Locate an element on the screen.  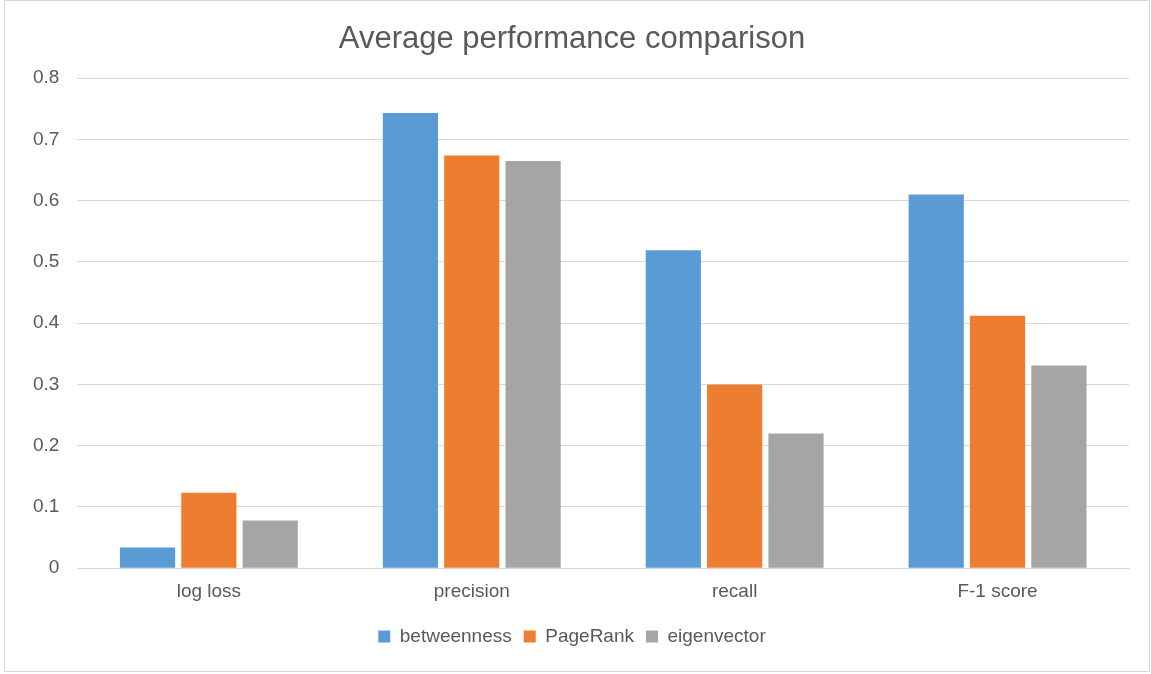
legend-label: betweenness is located at coordinates (455, 635).